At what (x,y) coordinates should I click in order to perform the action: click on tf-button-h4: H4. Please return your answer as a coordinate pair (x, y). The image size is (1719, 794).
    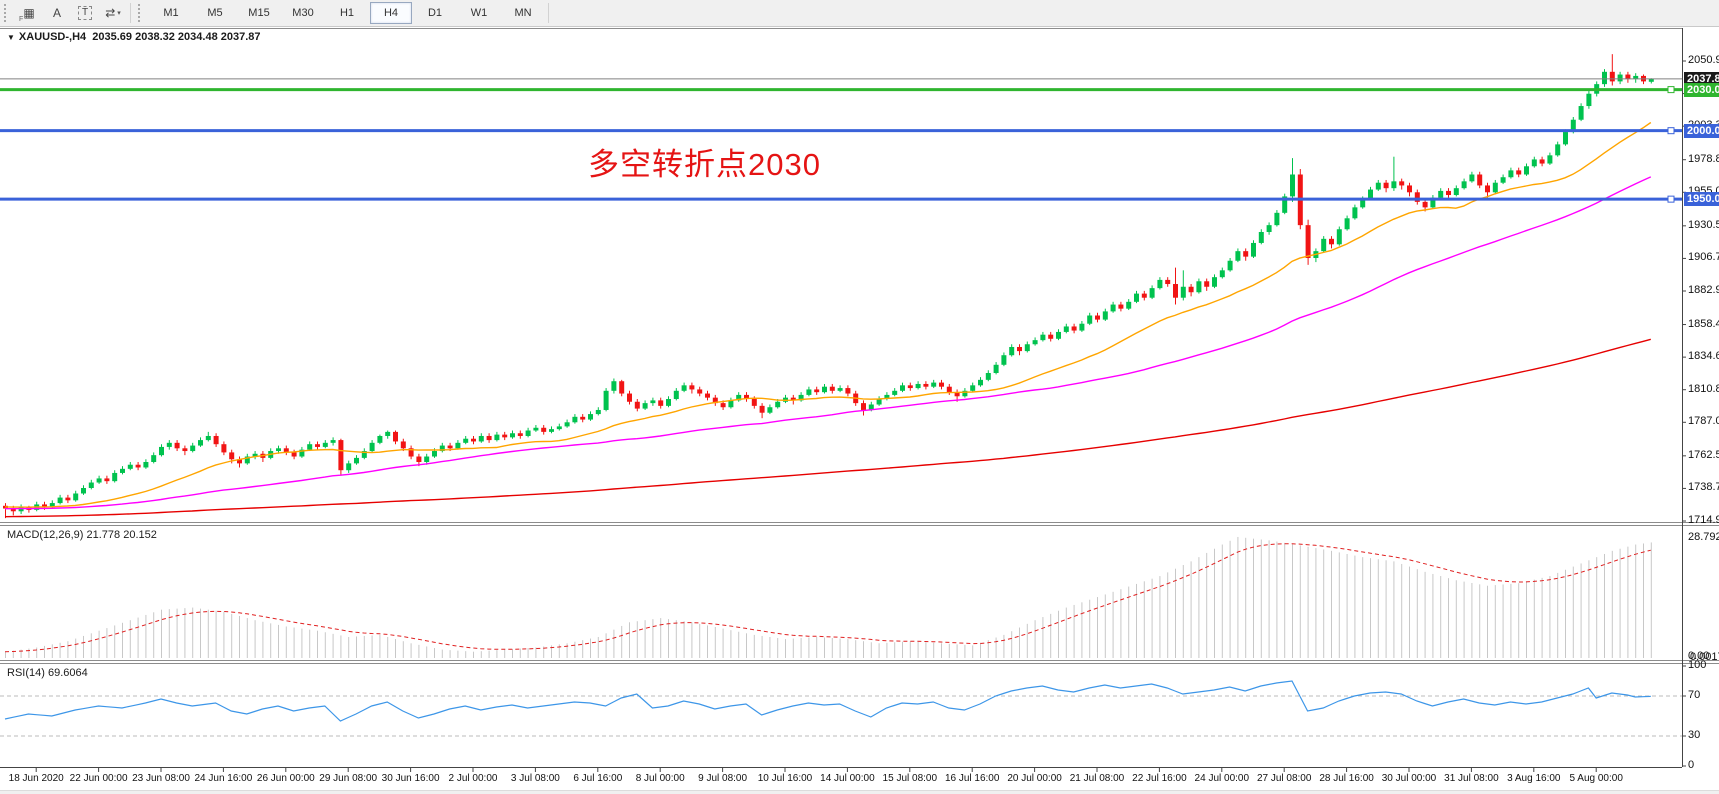
    Looking at the image, I should click on (391, 13).